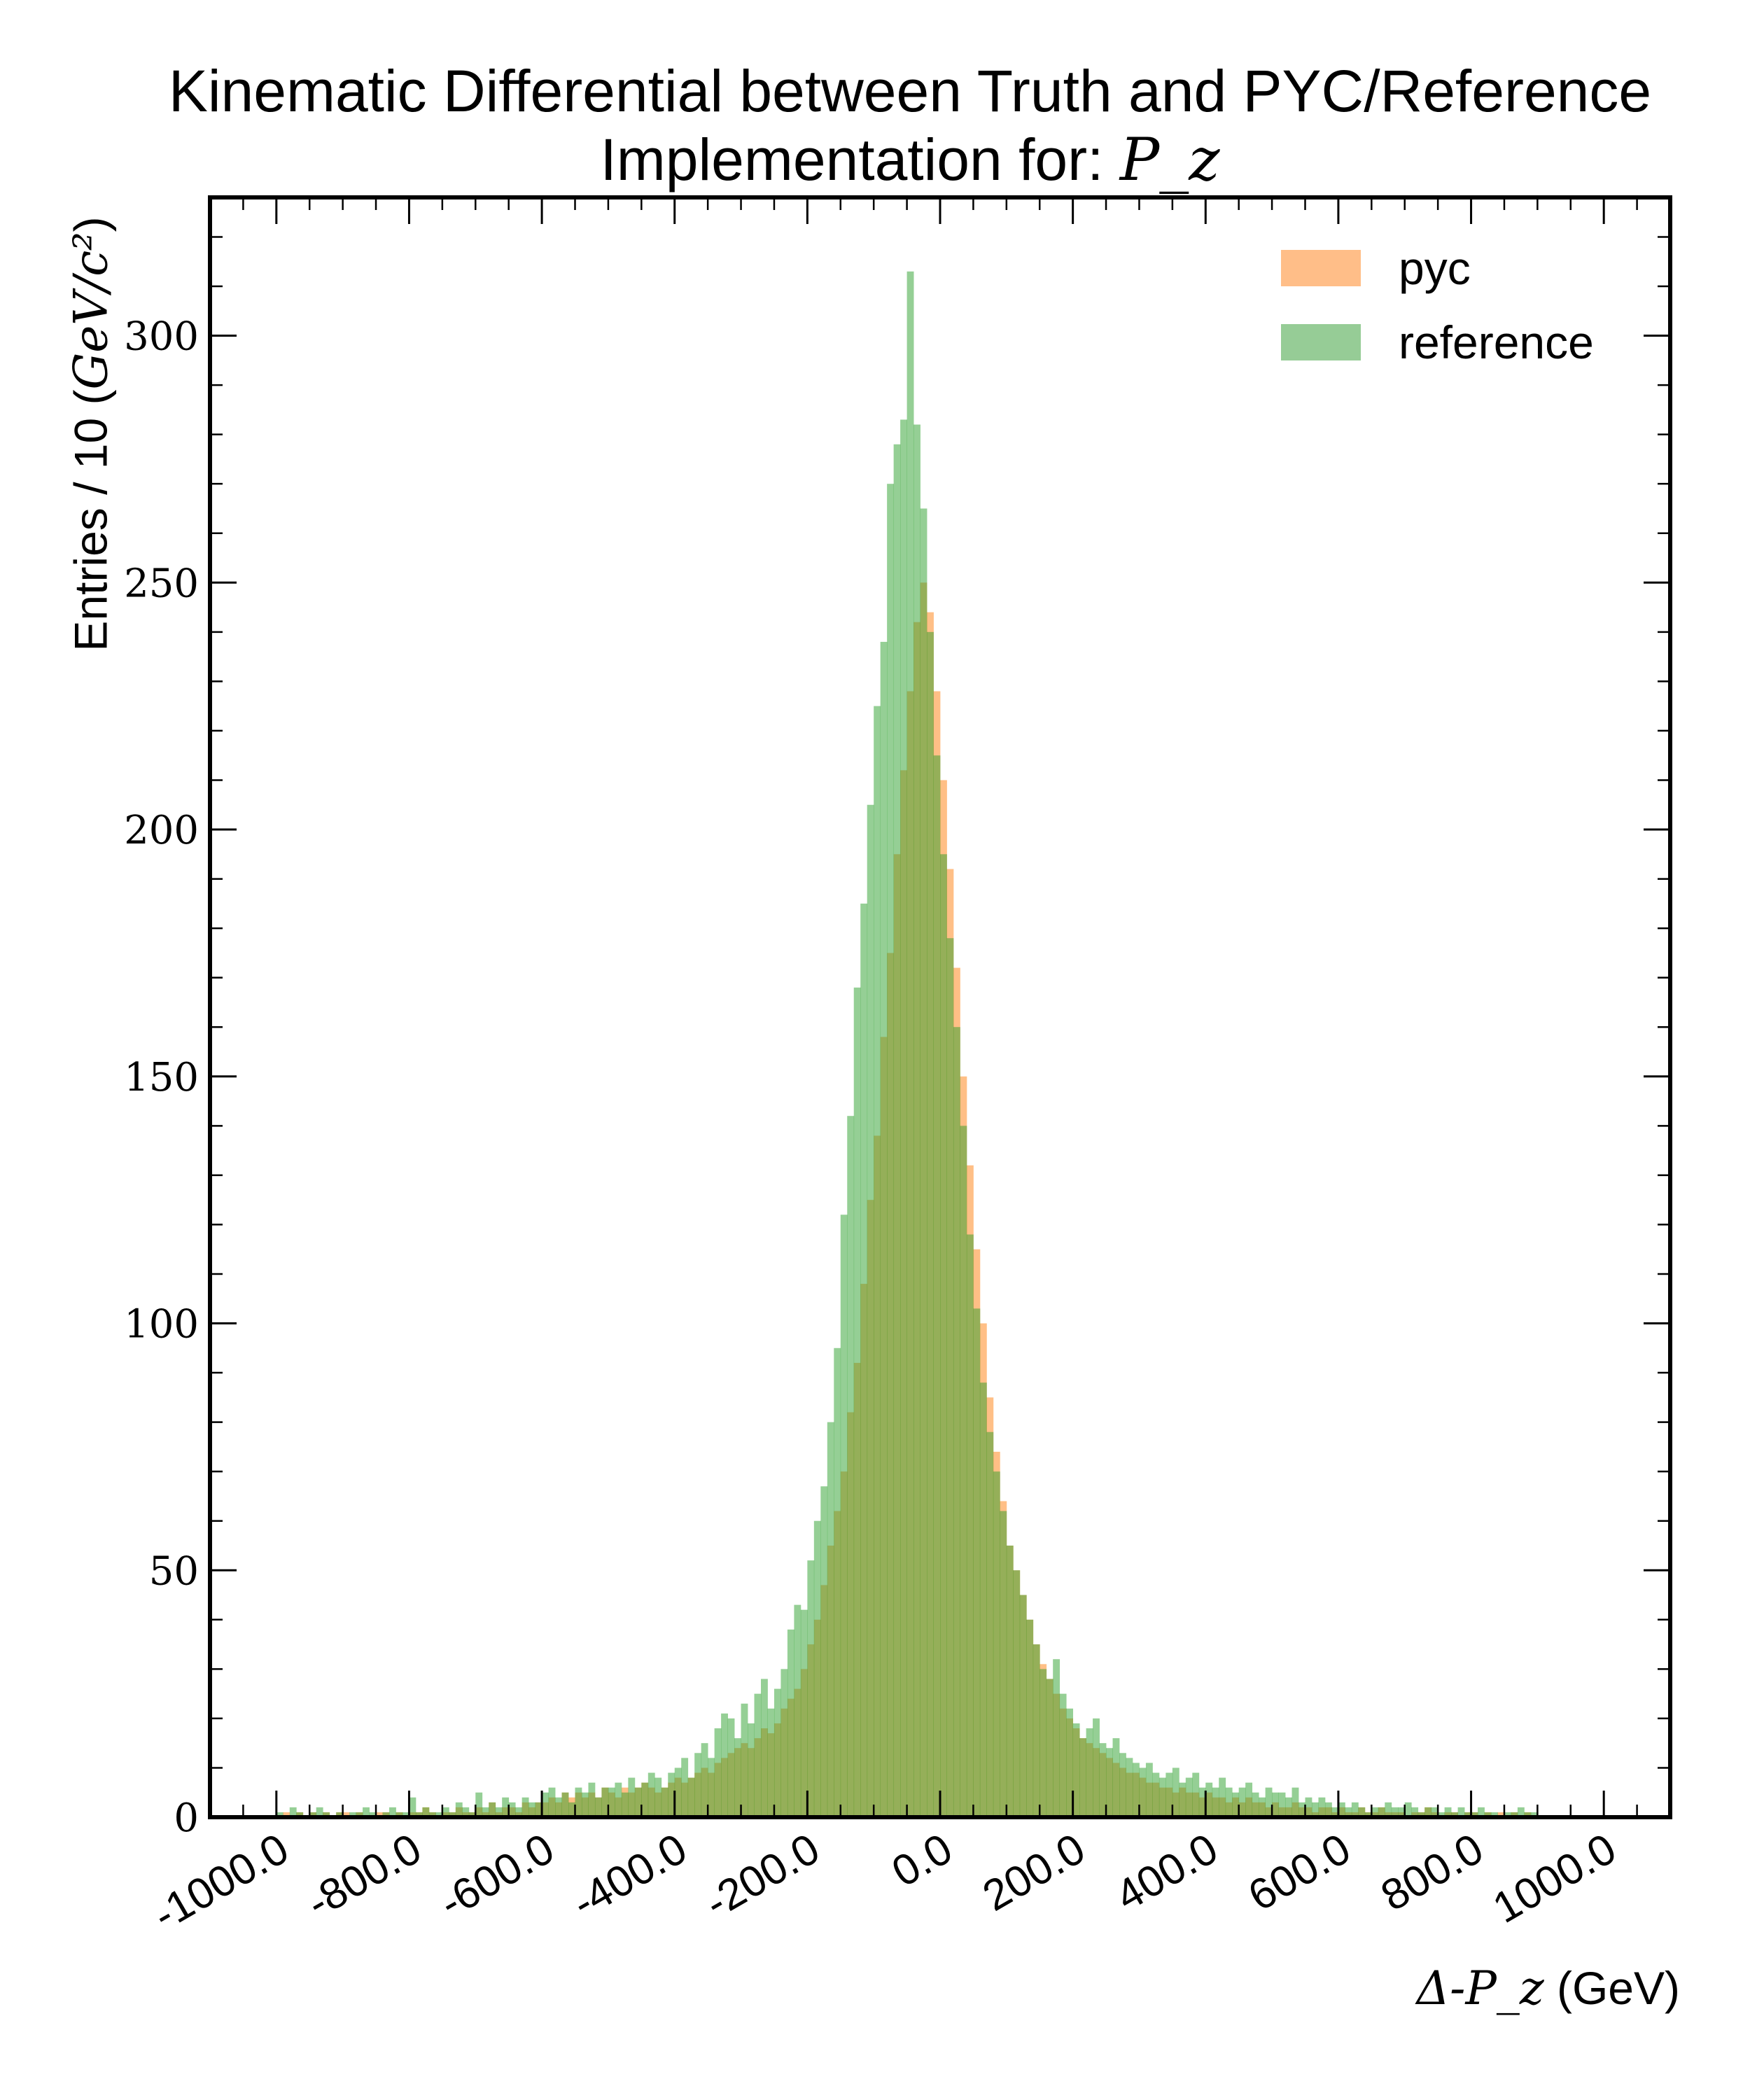 This screenshot has height=2100, width=1750. What do you see at coordinates (186, 1818) in the screenshot?
I see `y-tick-label: 0` at bounding box center [186, 1818].